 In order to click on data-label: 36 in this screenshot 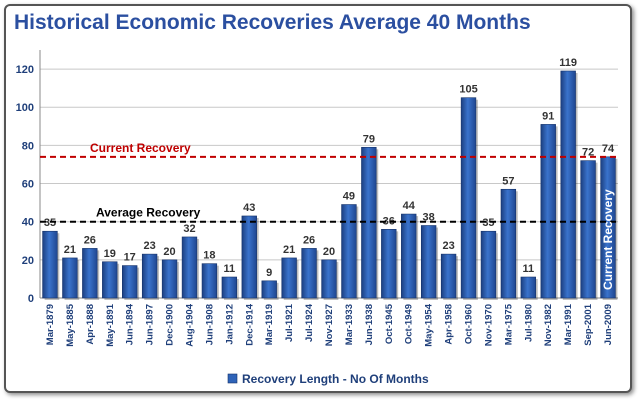, I will do `click(389, 221)`.